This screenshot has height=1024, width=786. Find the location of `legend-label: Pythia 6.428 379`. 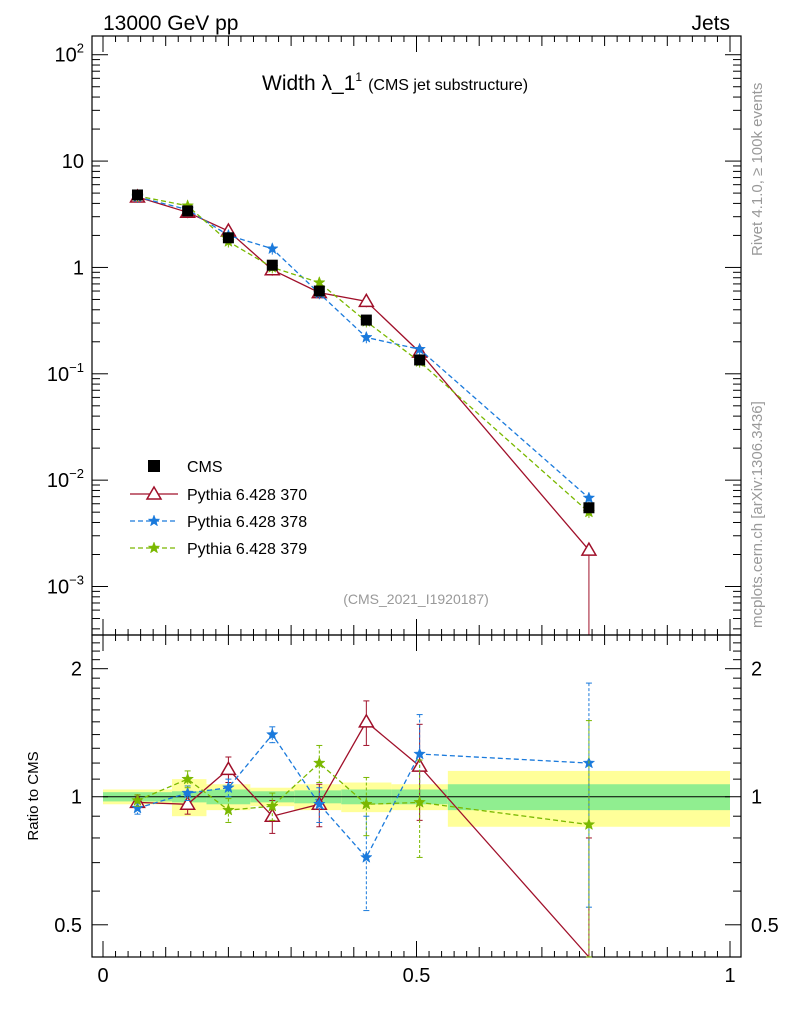

legend-label: Pythia 6.428 379 is located at coordinates (247, 549).